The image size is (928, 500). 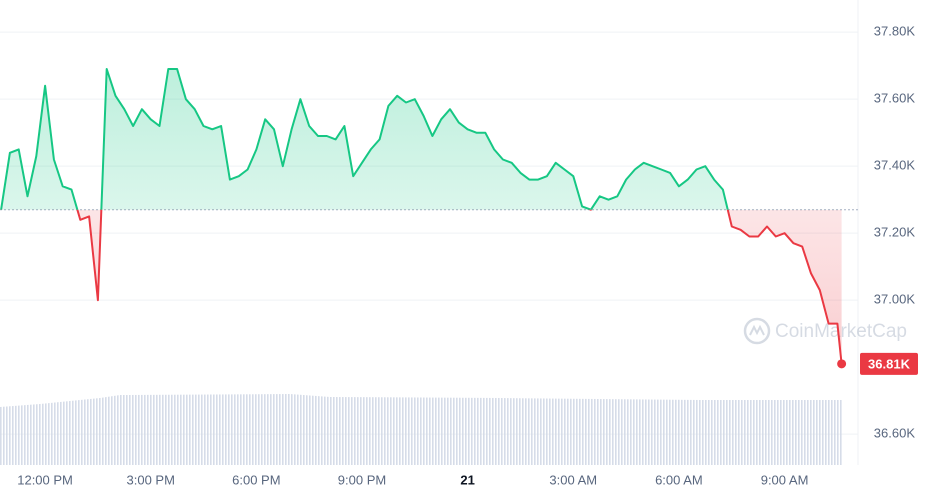 I want to click on price-tag, so click(x=889, y=363).